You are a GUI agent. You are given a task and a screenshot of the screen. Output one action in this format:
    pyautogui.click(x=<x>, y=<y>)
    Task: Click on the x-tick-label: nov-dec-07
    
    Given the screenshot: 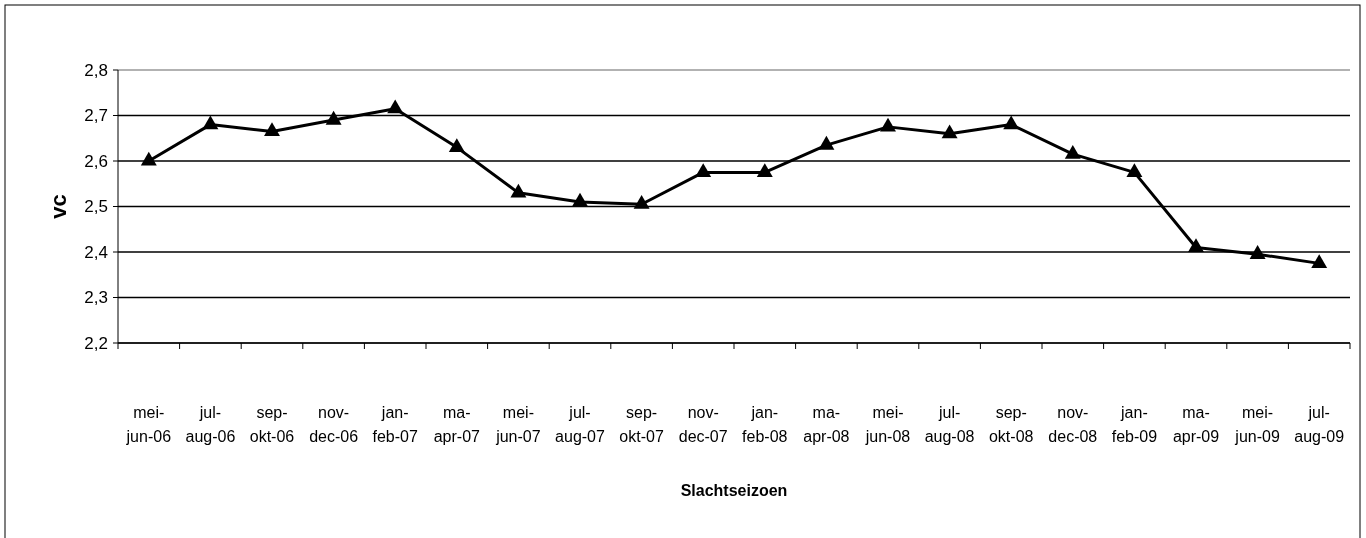 What is the action you would take?
    pyautogui.click(x=703, y=424)
    